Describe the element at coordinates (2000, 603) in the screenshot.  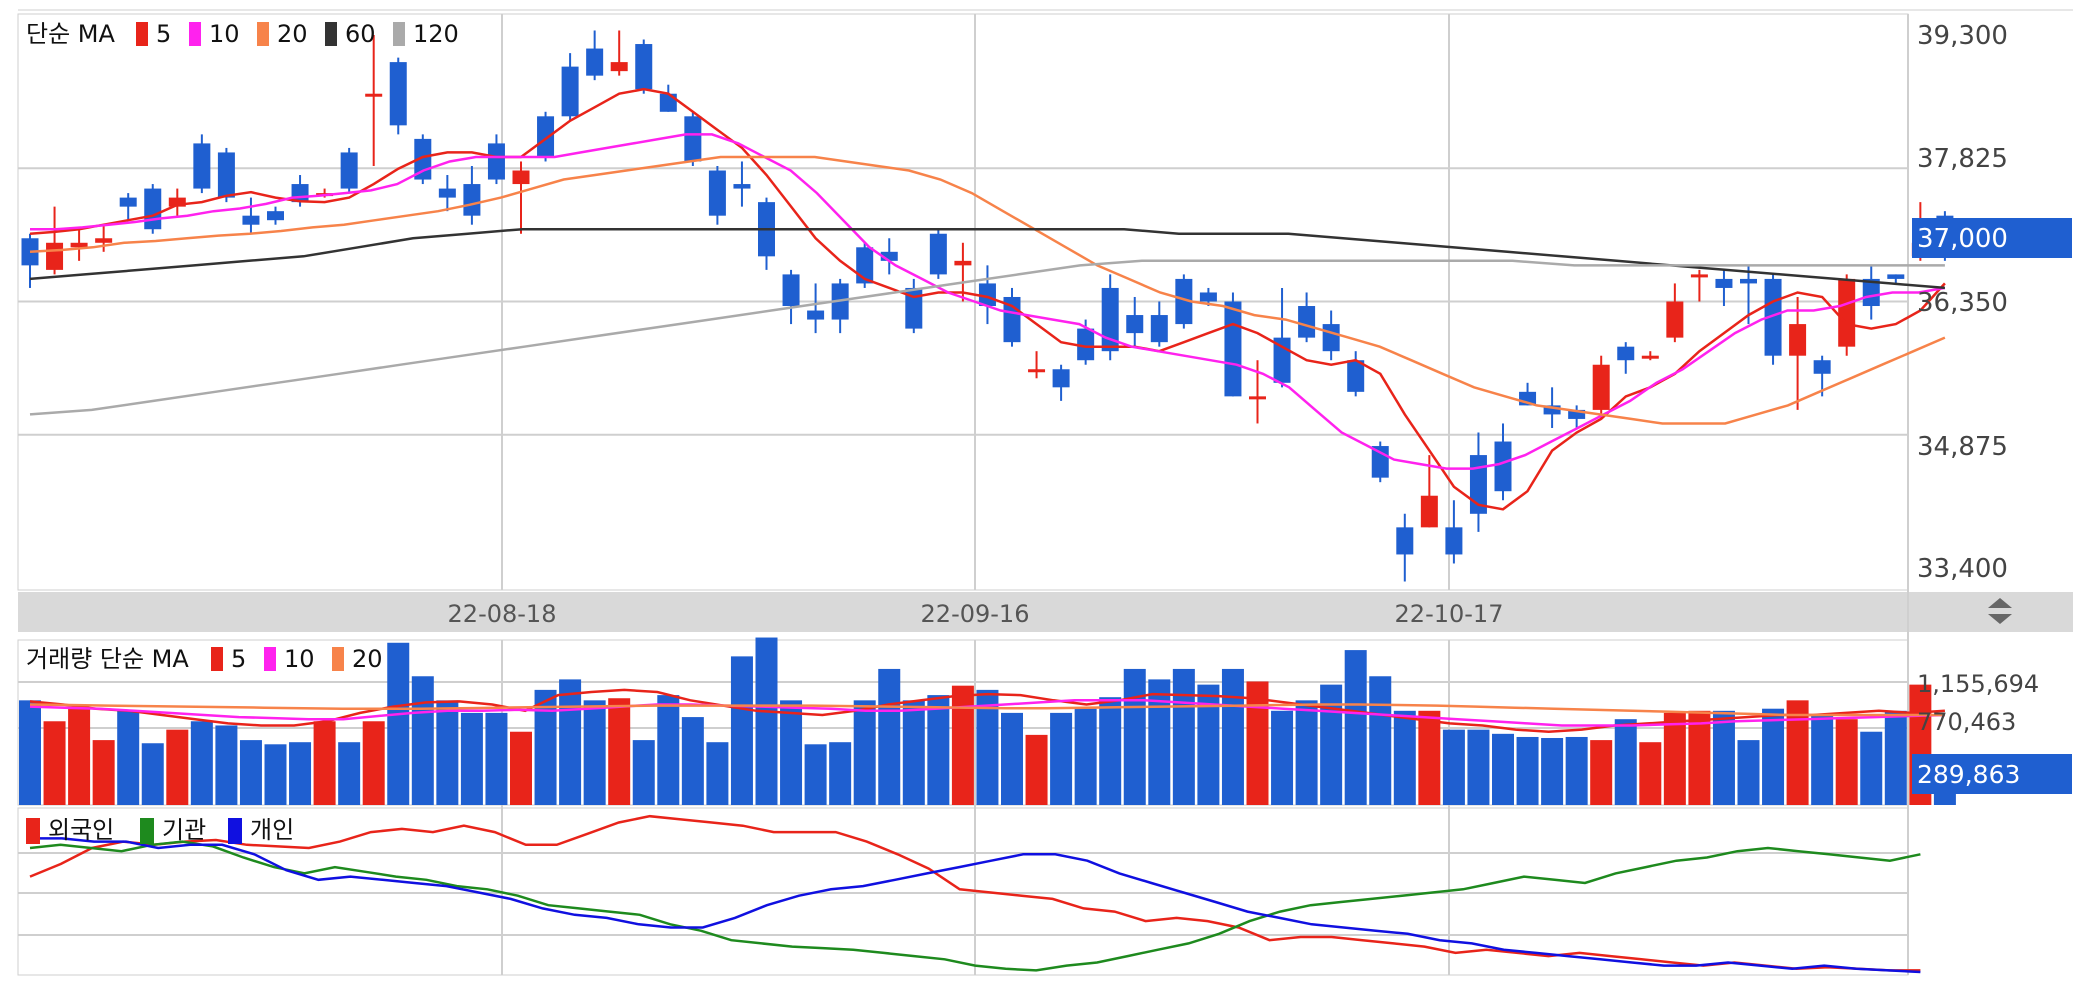
I see `scroll-up-arrow-icon` at that location.